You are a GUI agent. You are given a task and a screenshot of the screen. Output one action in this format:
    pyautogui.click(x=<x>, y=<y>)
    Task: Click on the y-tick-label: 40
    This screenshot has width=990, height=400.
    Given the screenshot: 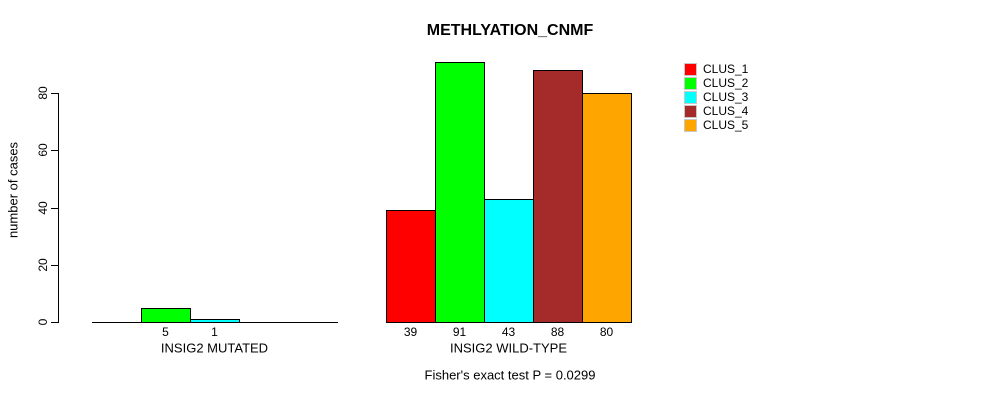 What is the action you would take?
    pyautogui.click(x=43, y=208)
    